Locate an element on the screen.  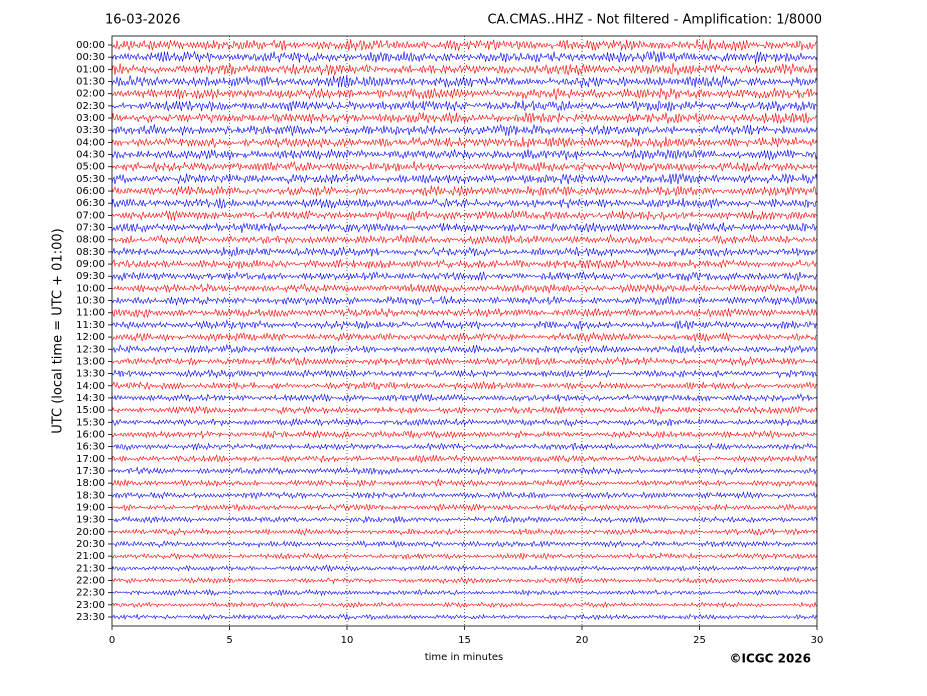
y-tick-label: 17:00 is located at coordinates (90, 459).